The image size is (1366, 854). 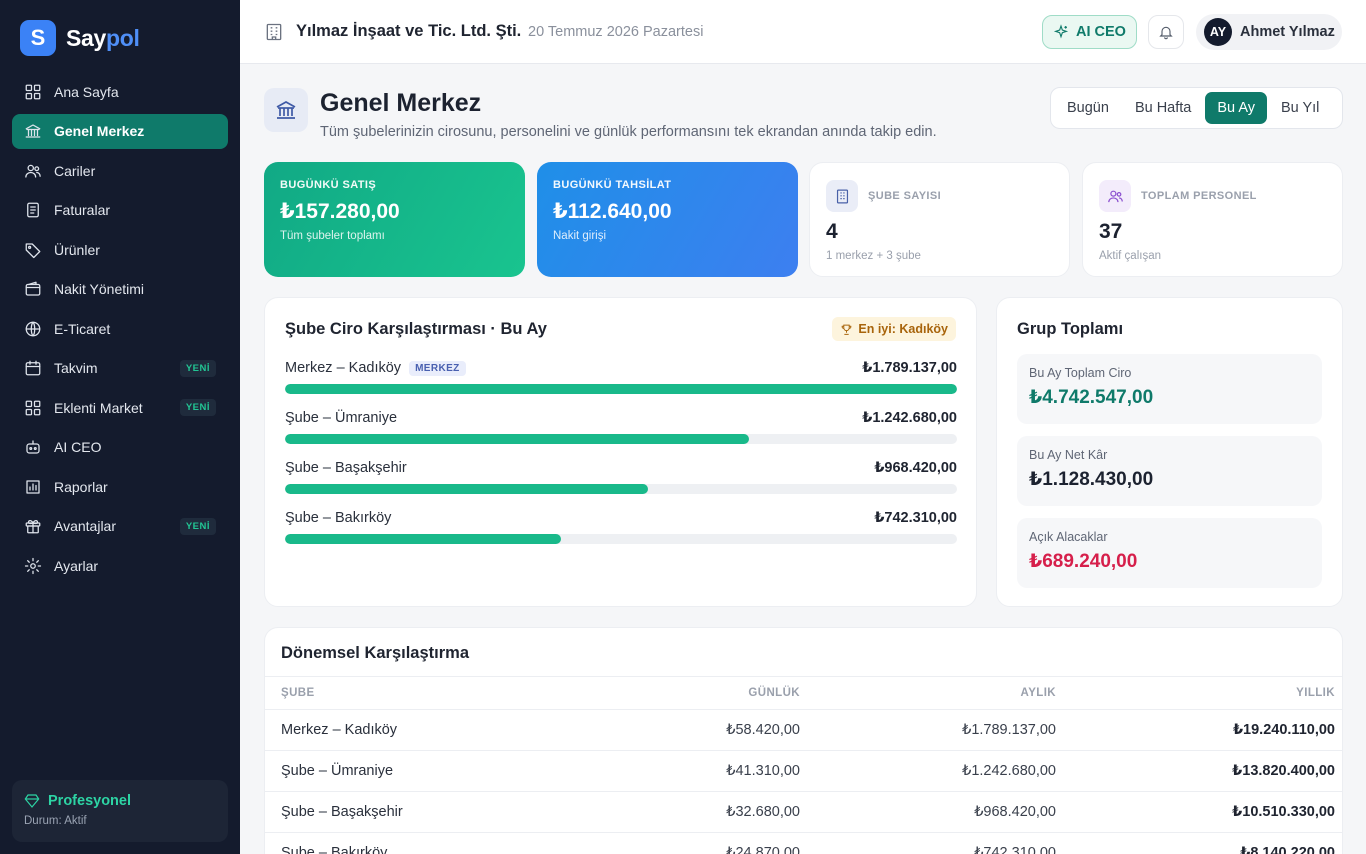 I want to click on kpi-subtitle: Tüm şubeler toplamı, so click(x=332, y=236).